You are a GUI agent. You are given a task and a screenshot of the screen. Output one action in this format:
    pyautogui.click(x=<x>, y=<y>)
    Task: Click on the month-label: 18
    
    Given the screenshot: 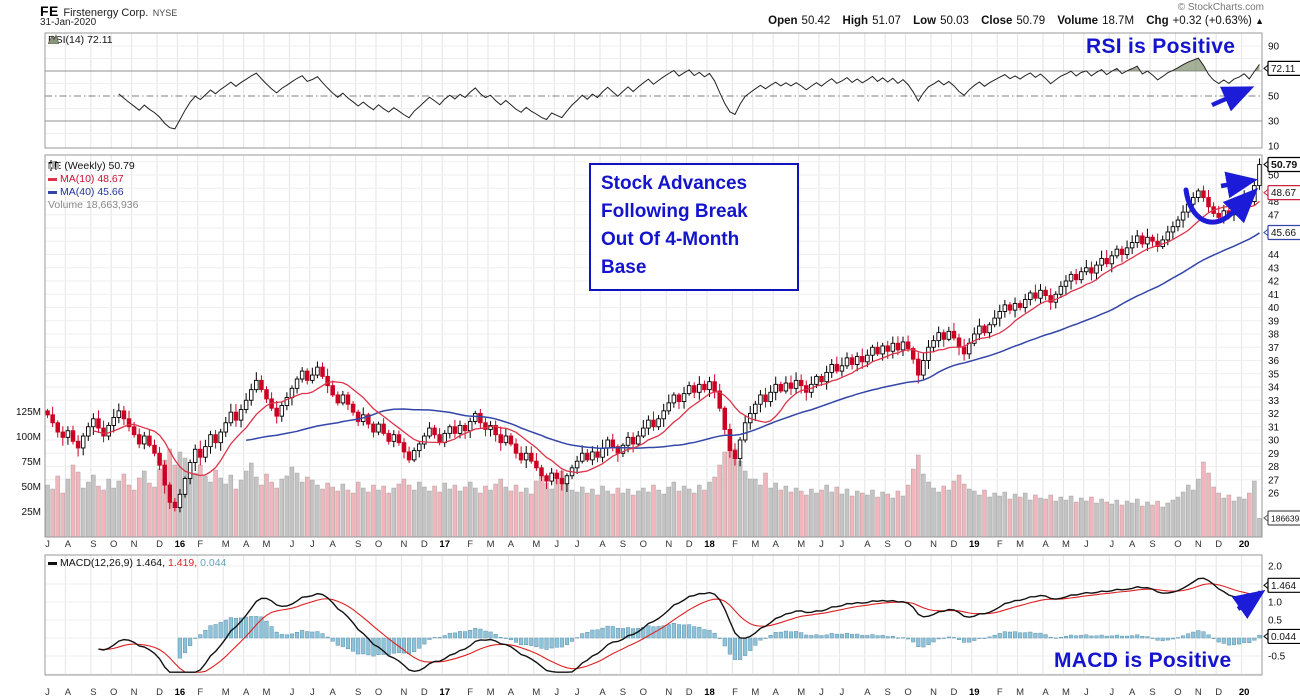 What is the action you would take?
    pyautogui.click(x=709, y=544)
    